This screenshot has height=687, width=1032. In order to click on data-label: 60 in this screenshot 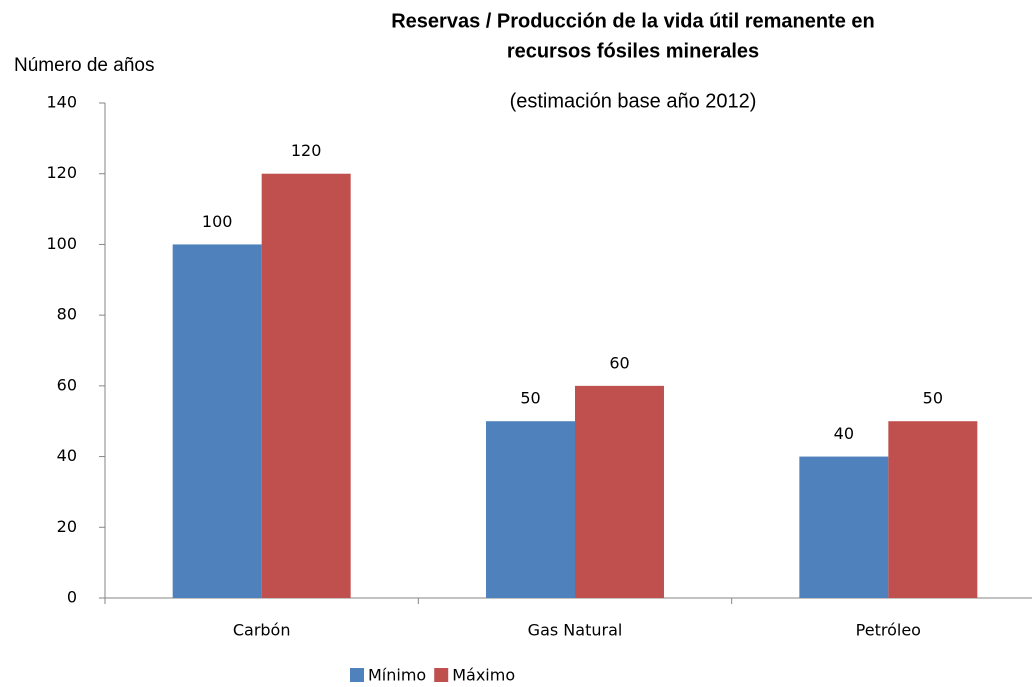, I will do `click(619, 362)`.